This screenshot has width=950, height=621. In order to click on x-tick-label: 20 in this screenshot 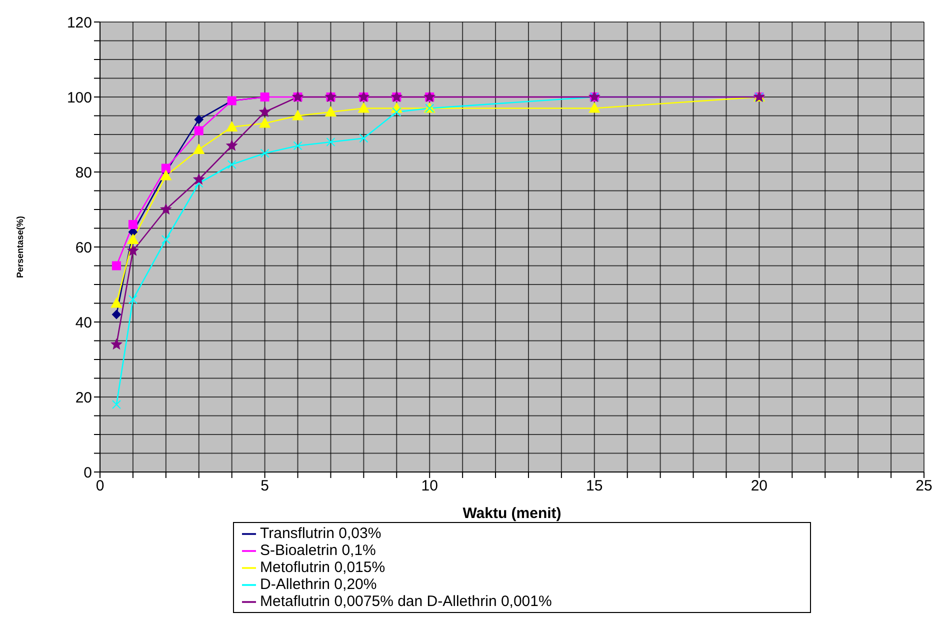, I will do `click(759, 486)`.